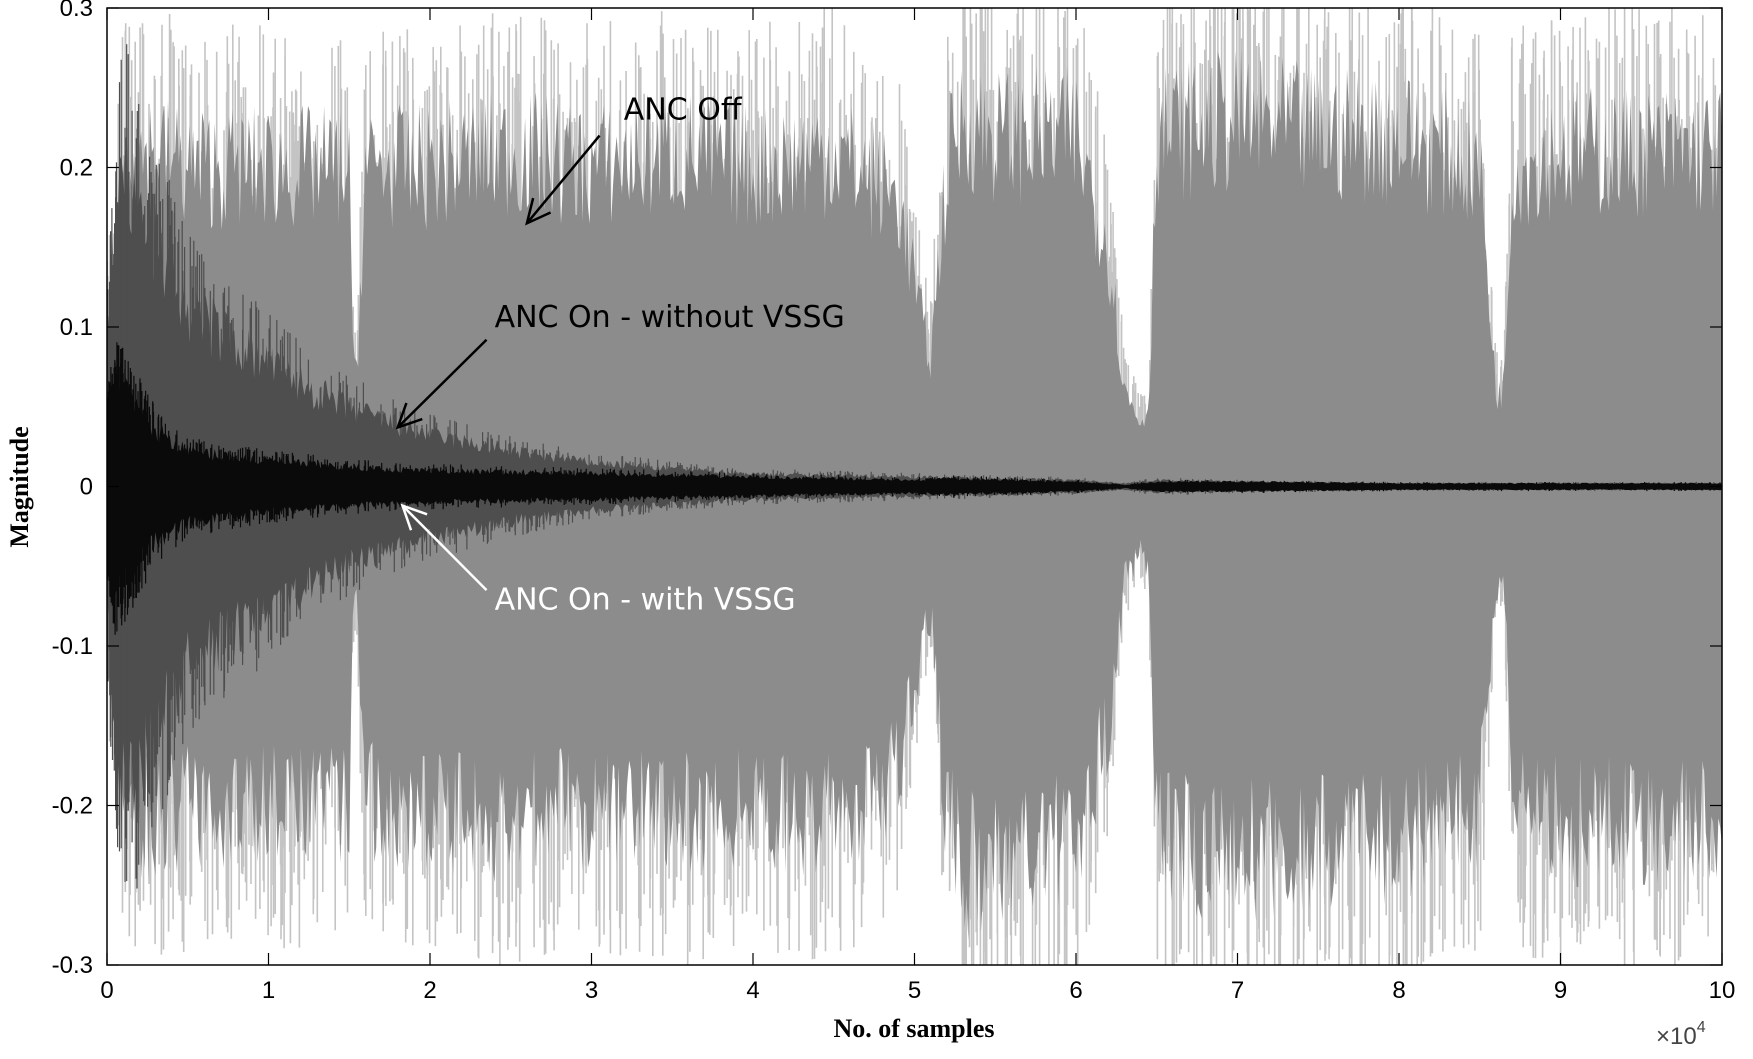 The width and height of the screenshot is (1753, 1059). Describe the element at coordinates (429, 990) in the screenshot. I see `x-tick-label: 2` at that location.